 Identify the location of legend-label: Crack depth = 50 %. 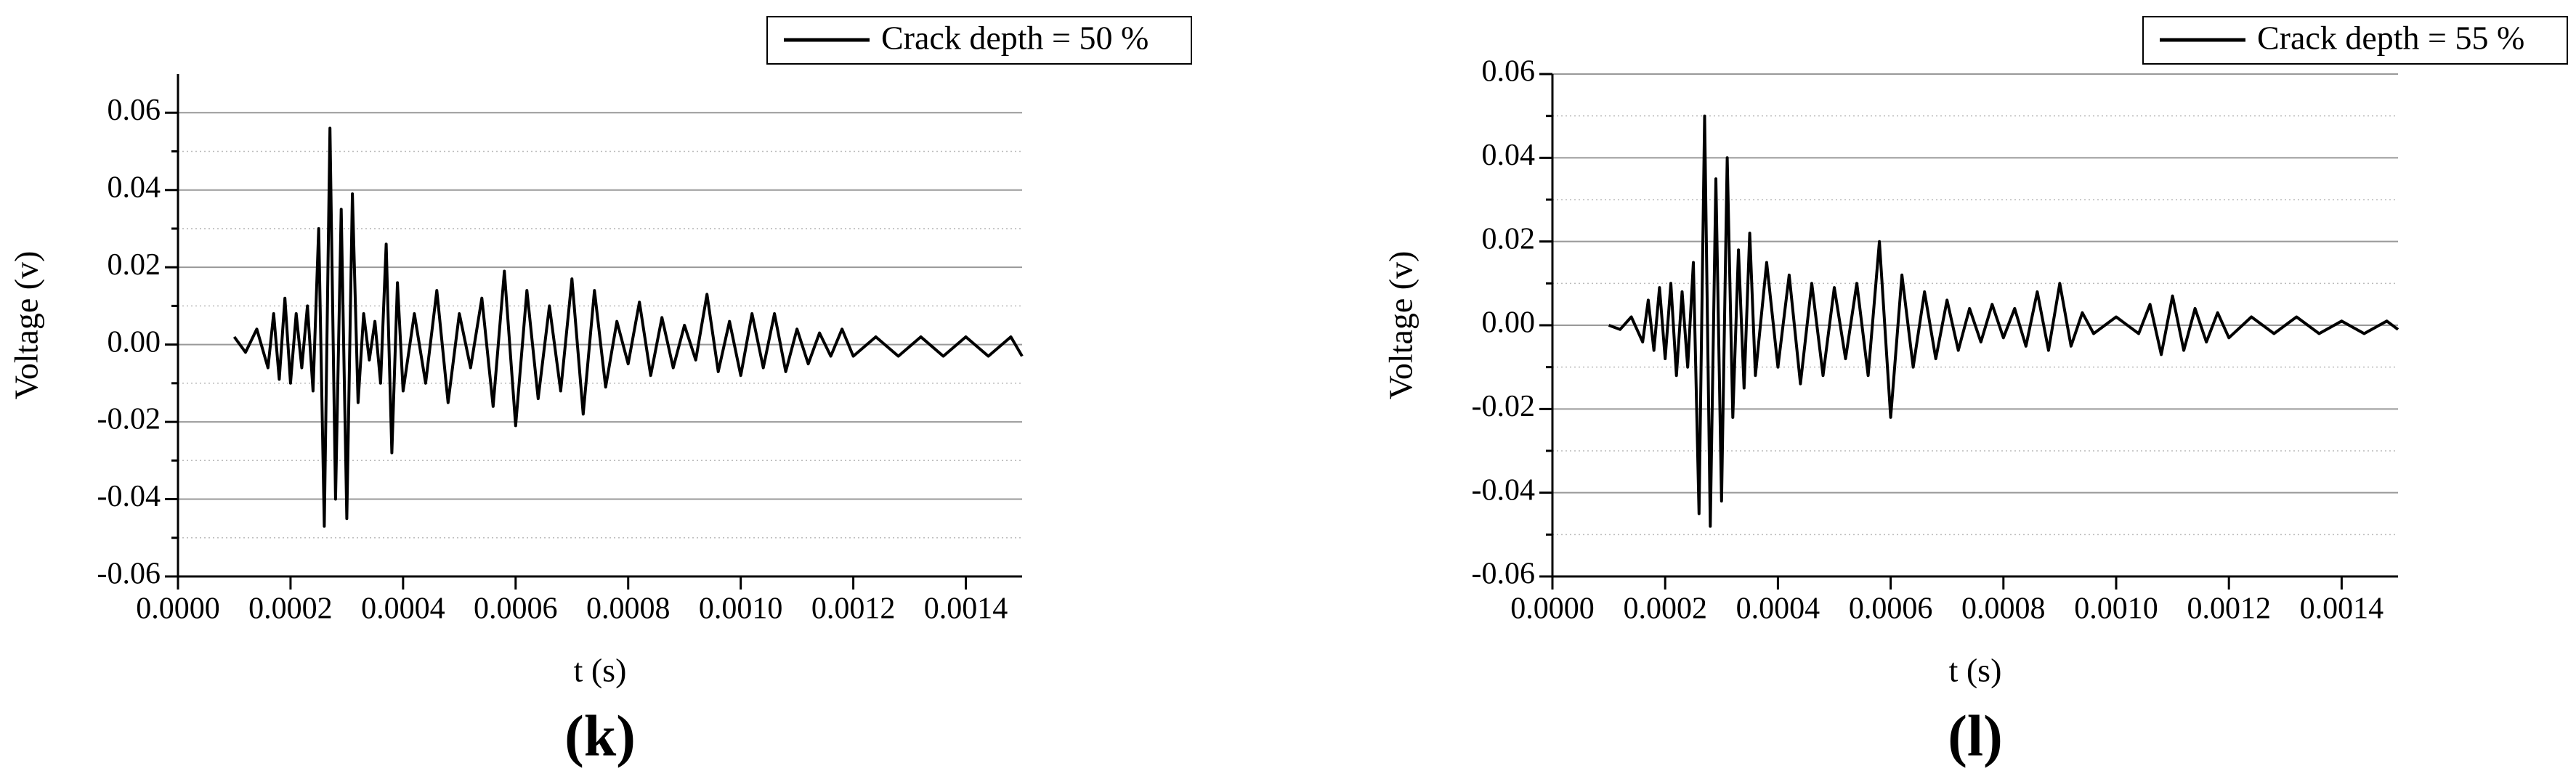
(1015, 39).